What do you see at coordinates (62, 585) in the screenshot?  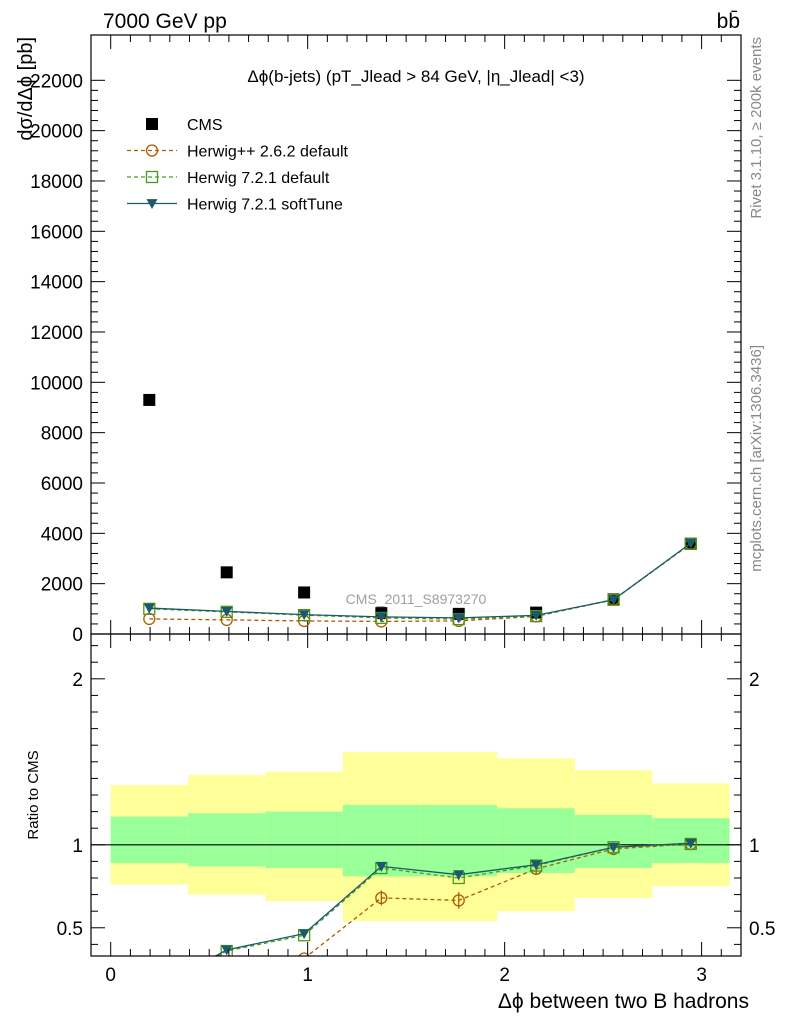 I see `main-y-tick-label: 2000` at bounding box center [62, 585].